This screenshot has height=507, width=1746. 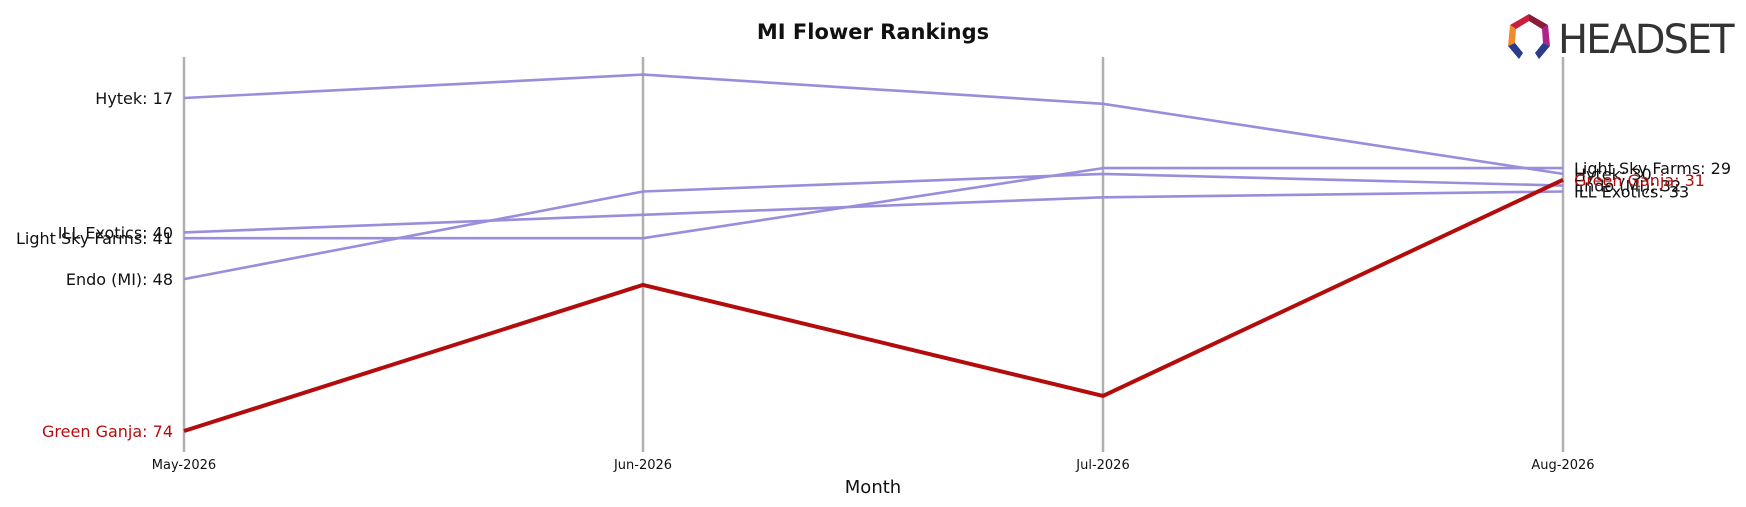 What do you see at coordinates (1529, 36) in the screenshot?
I see `headset-logo-icon` at bounding box center [1529, 36].